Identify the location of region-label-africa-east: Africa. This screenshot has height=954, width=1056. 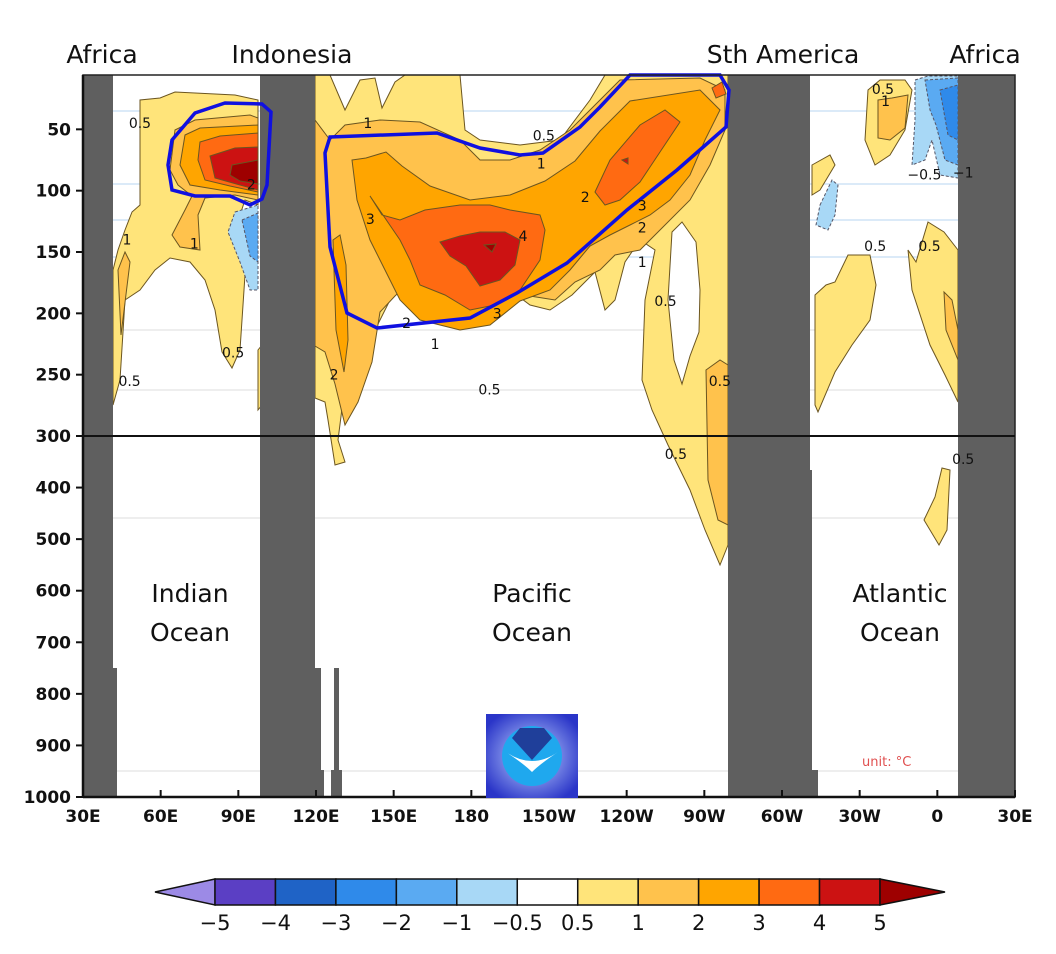
(984, 54).